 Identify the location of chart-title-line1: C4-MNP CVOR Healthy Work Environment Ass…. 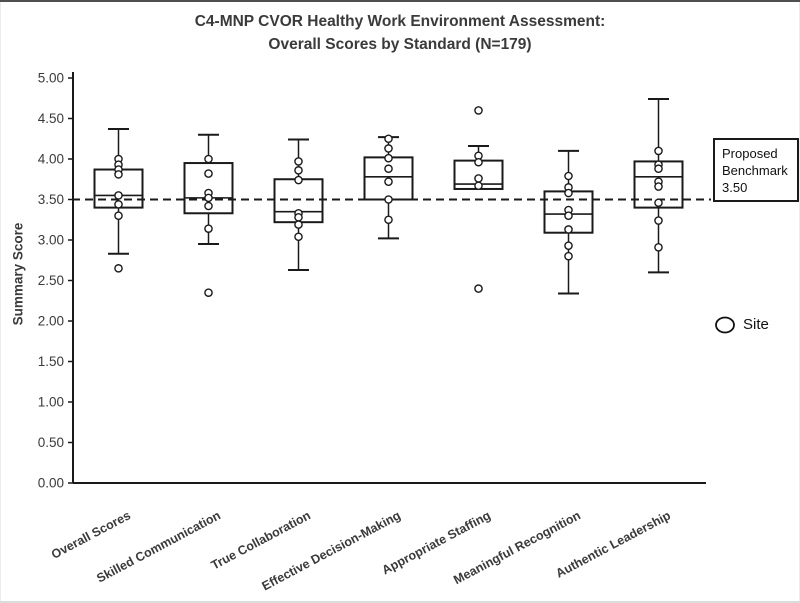
(400, 21).